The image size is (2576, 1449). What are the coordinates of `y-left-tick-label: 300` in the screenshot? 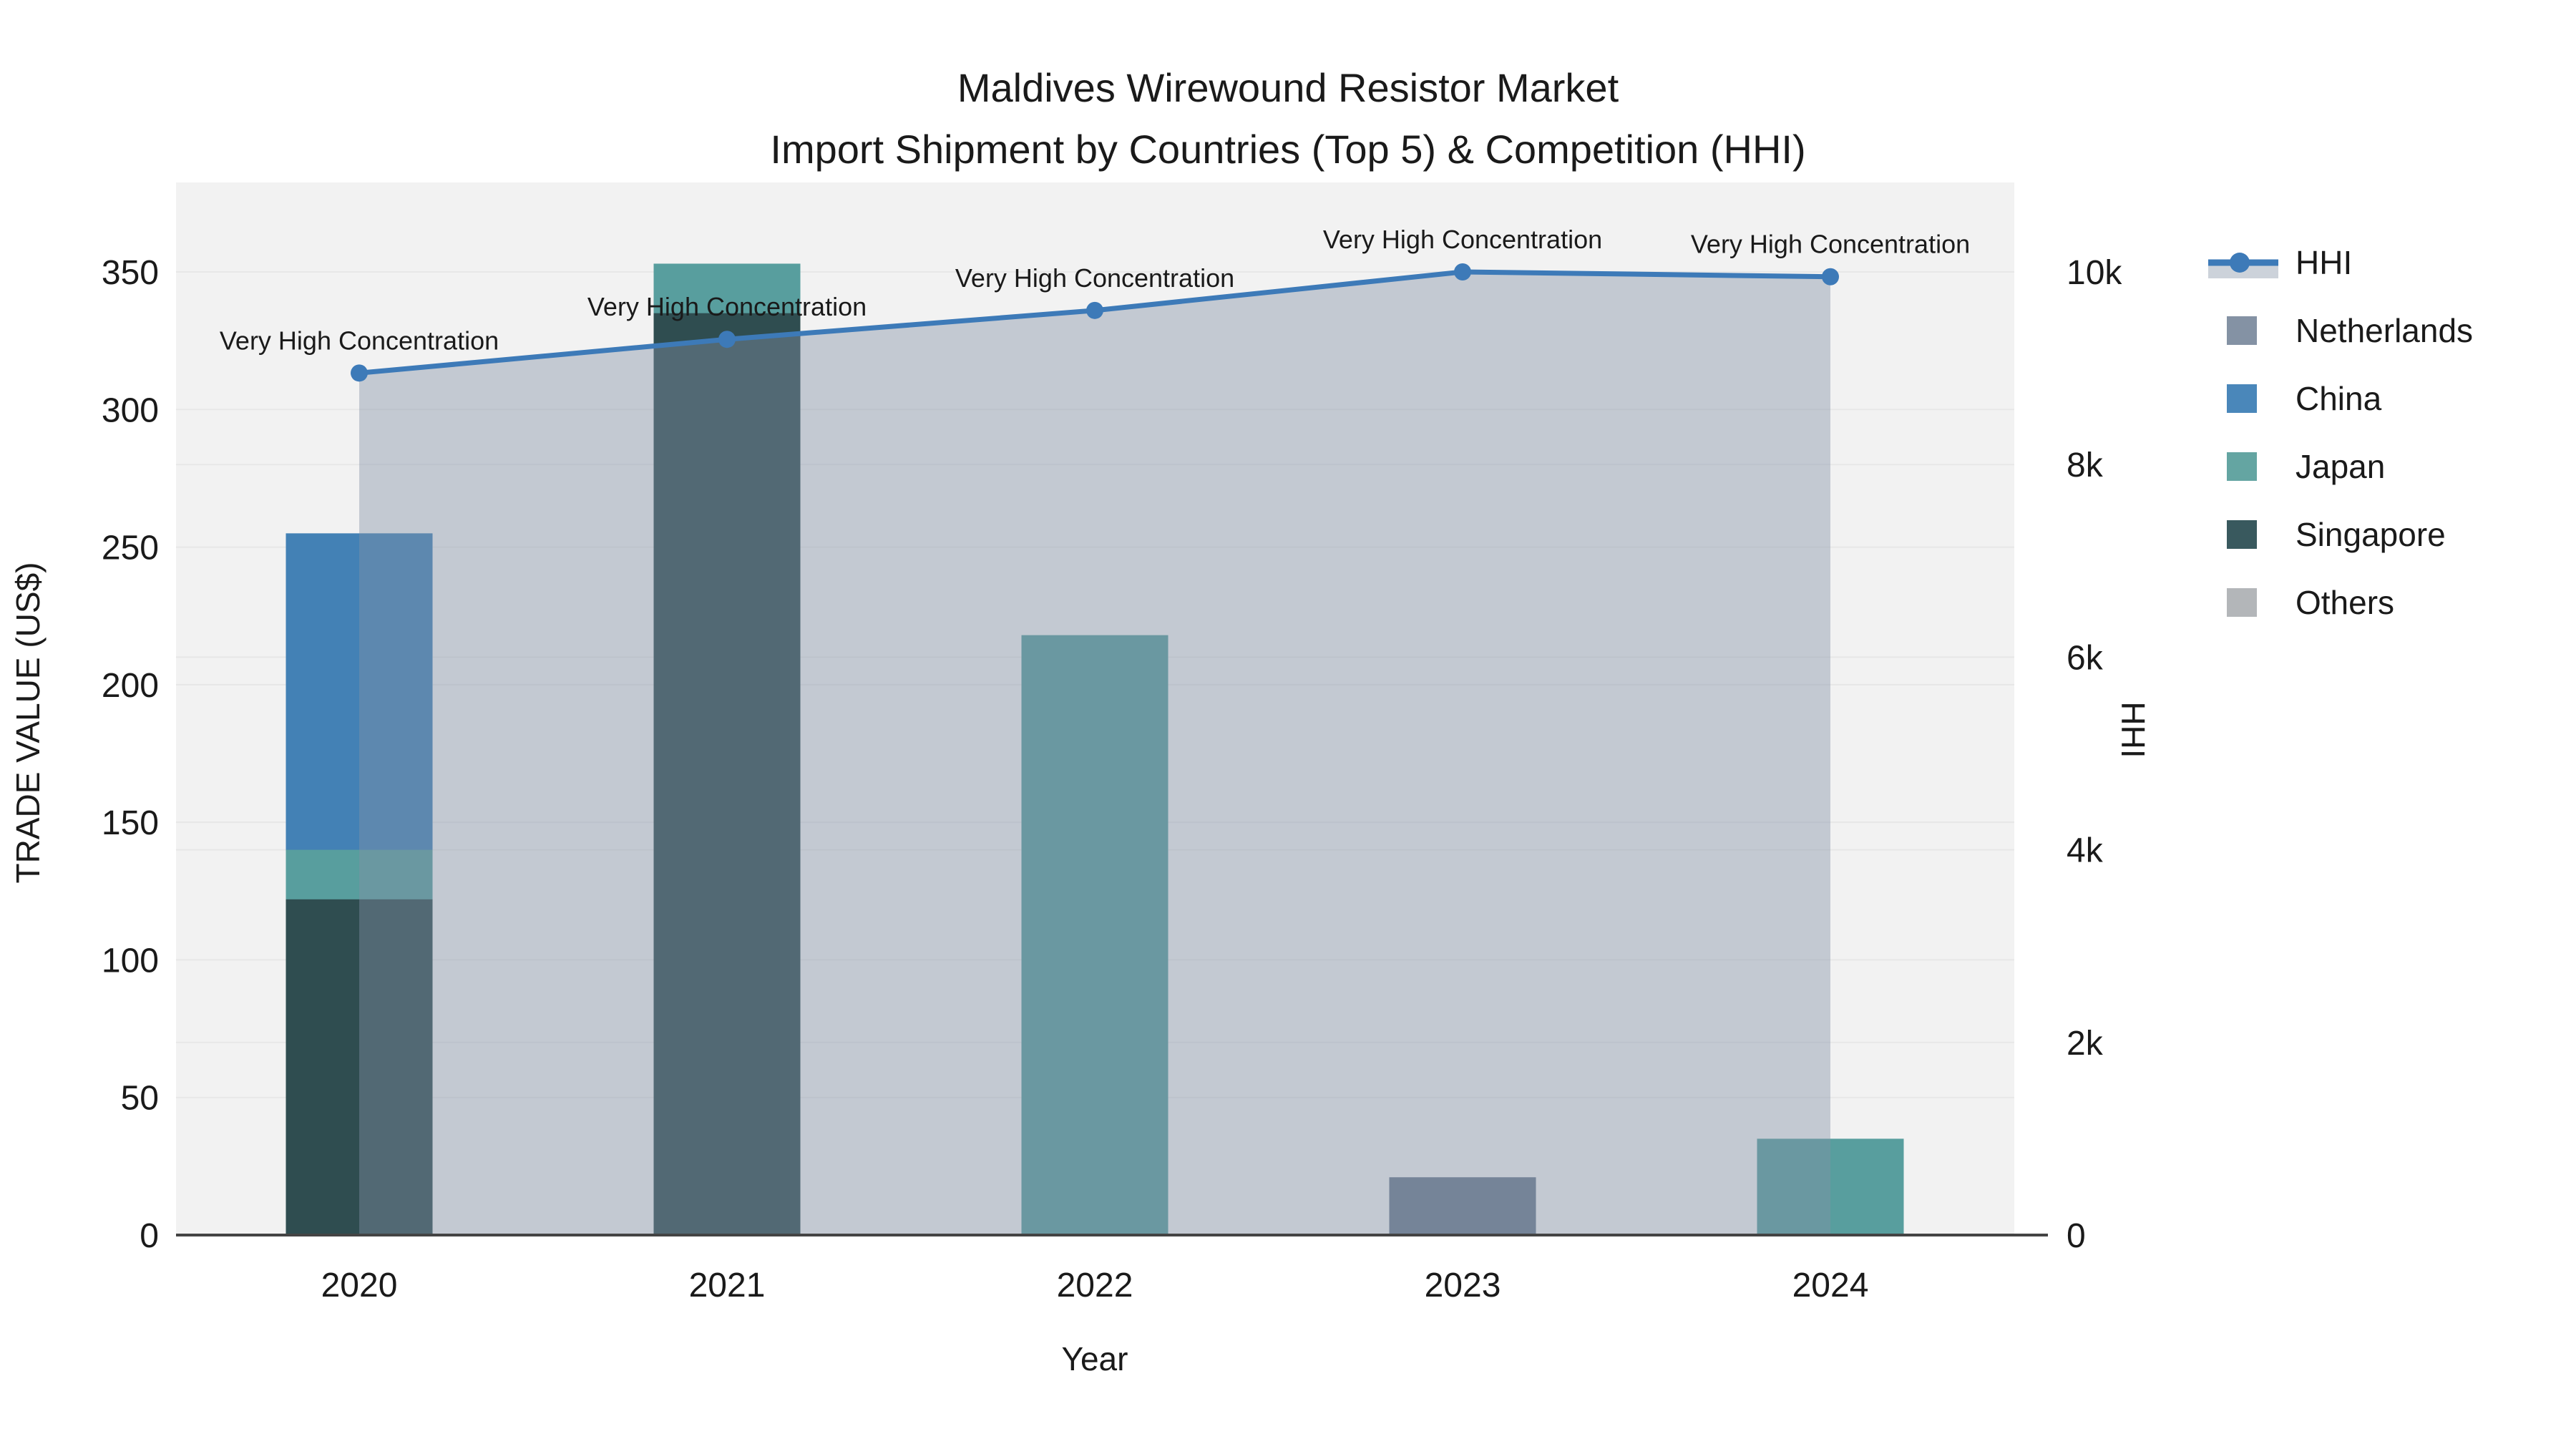 It's located at (130, 410).